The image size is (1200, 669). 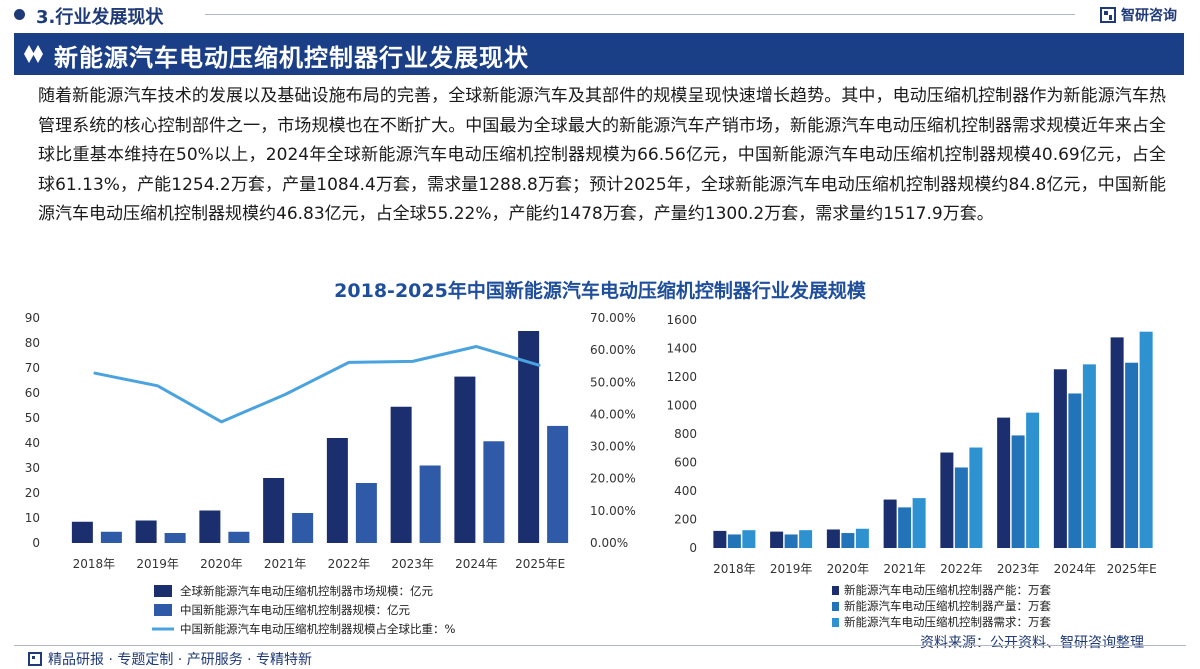 I want to click on chart-title: 2018-2025年中国新能源汽车电动压缩机控制器行业发展规模, so click(x=600, y=291).